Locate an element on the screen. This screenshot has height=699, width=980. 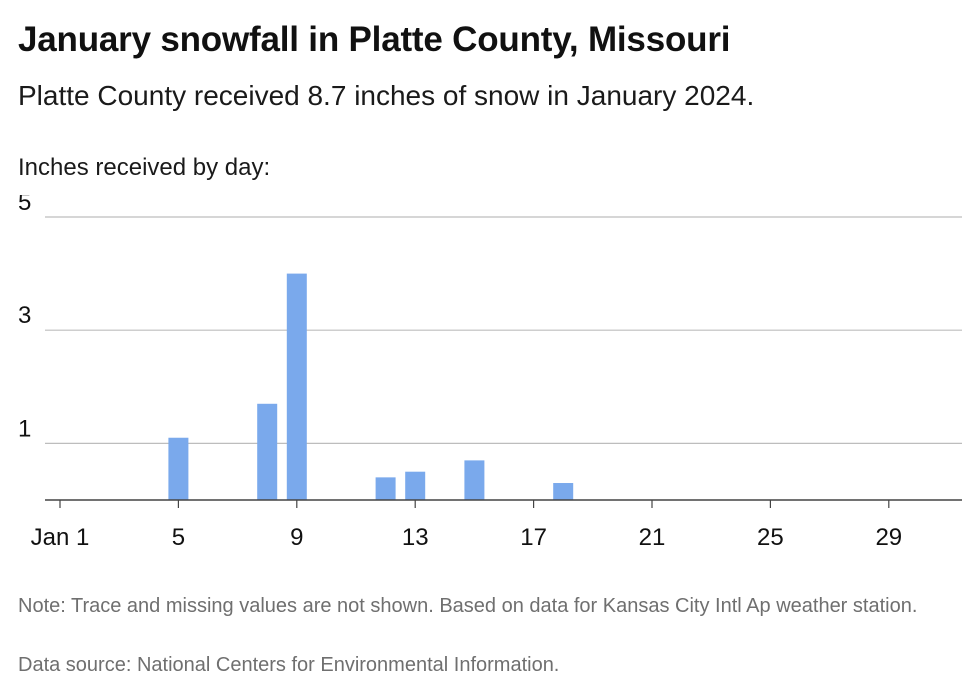
y-axis-label: Inches received by day: is located at coordinates (144, 167).